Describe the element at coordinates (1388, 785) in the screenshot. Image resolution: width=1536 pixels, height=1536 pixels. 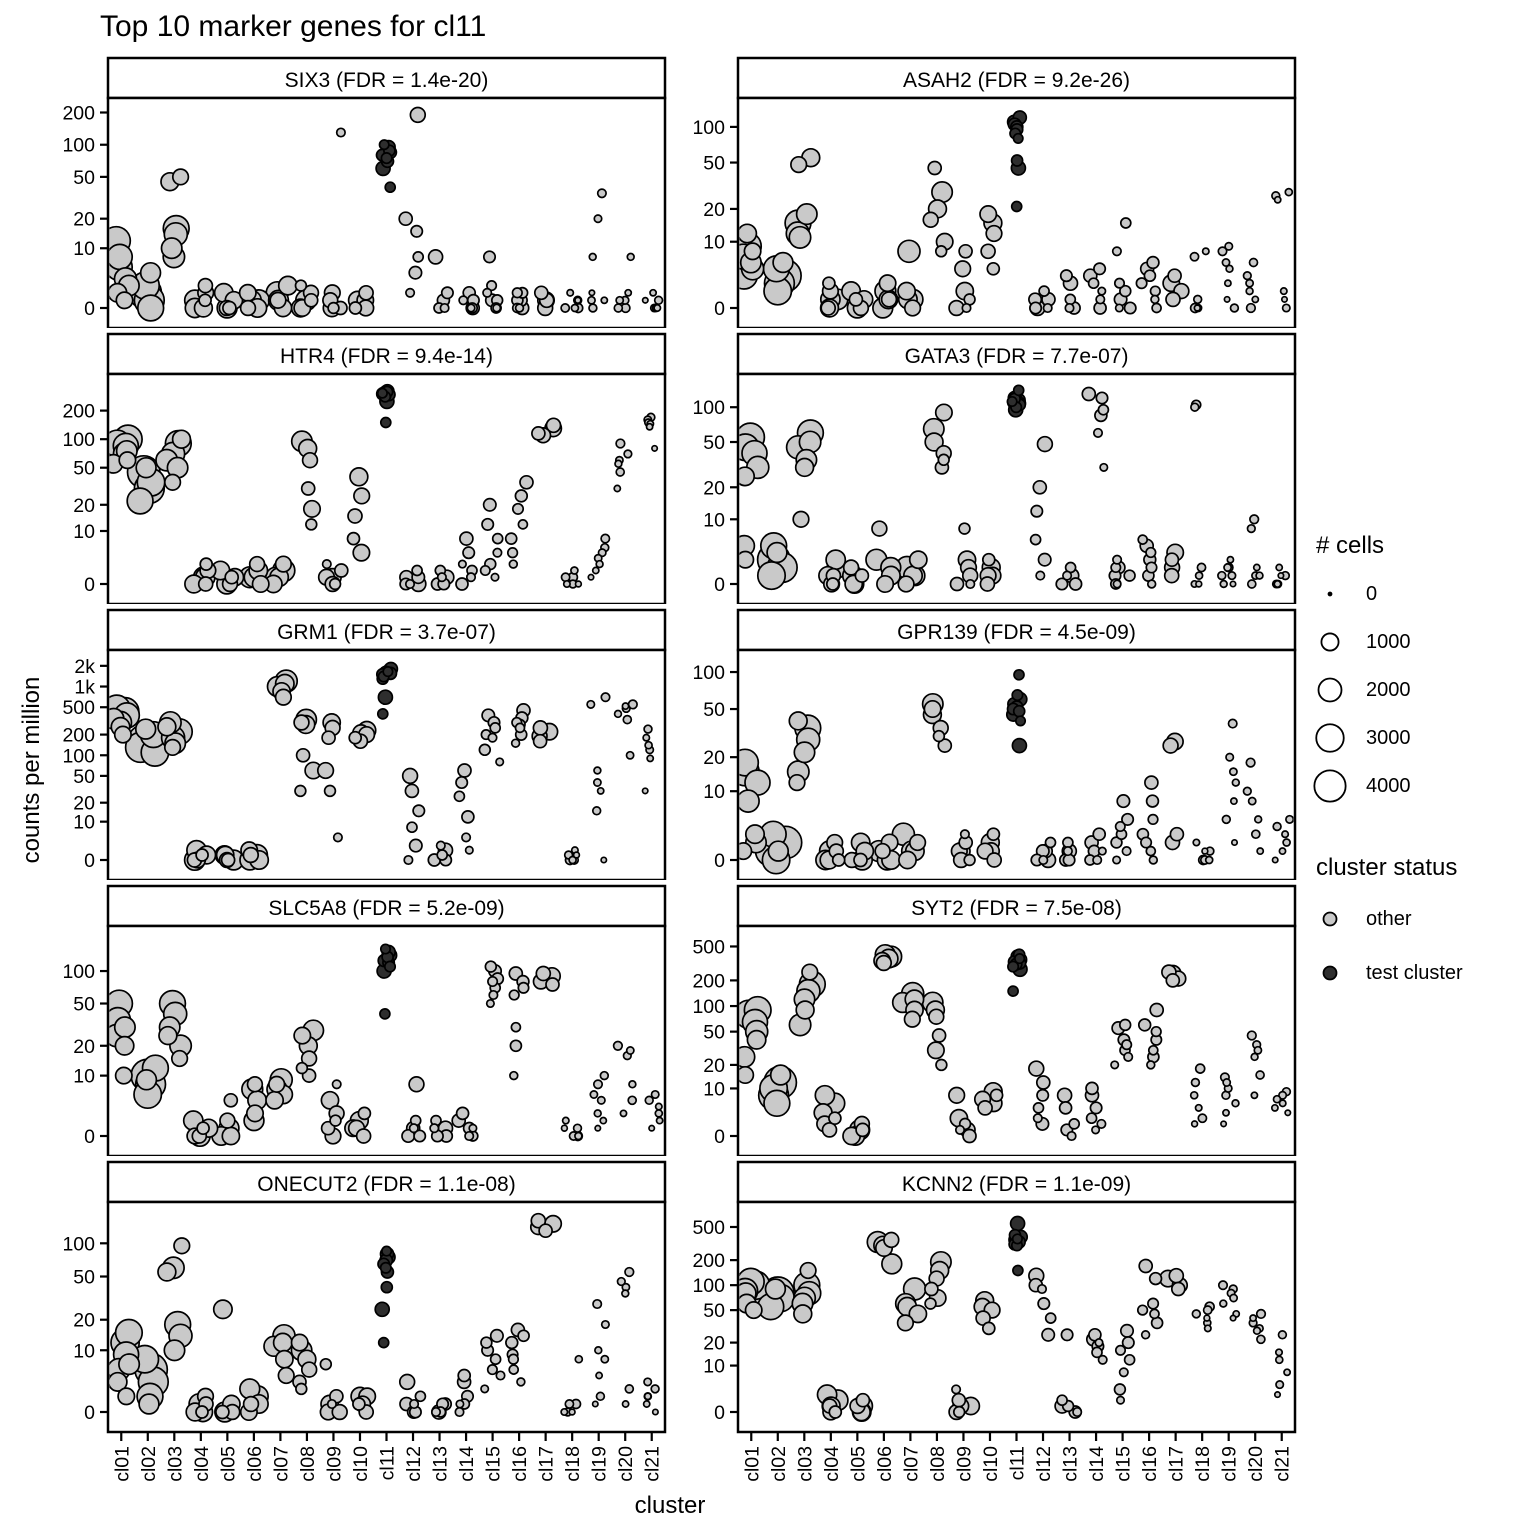
I see `size-legend-label: 4000` at that location.